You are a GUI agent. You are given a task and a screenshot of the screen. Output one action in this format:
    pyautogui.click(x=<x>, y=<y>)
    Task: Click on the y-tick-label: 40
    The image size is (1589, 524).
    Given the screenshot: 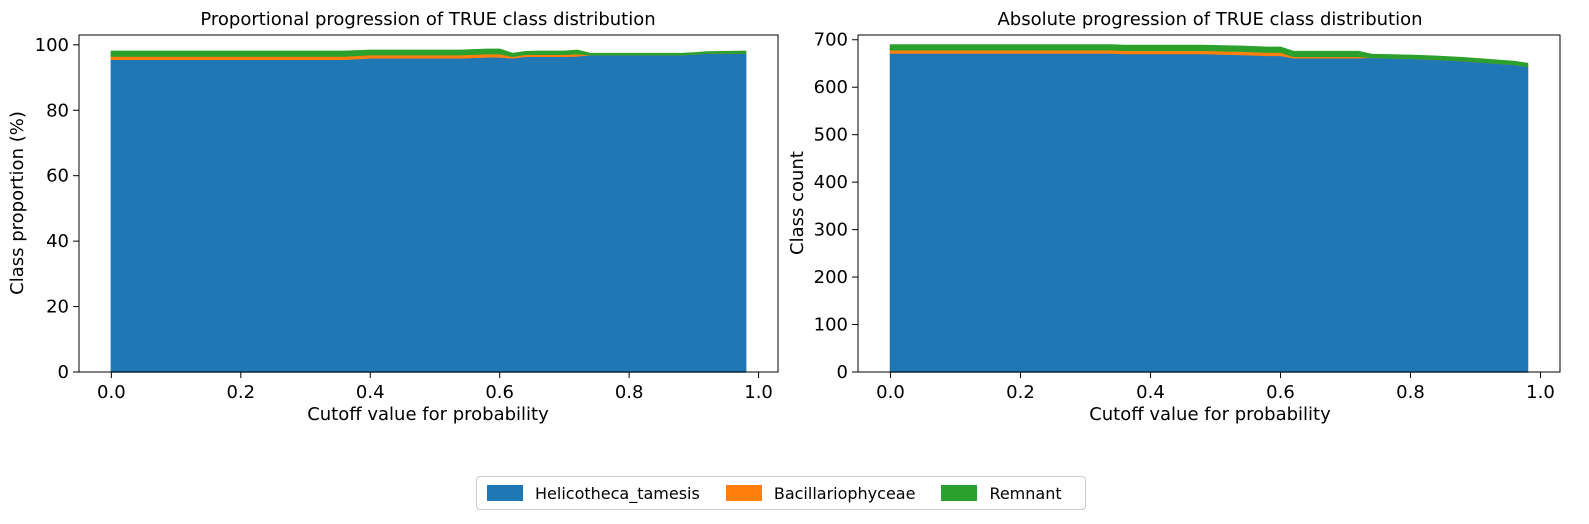 What is the action you would take?
    pyautogui.click(x=57, y=241)
    